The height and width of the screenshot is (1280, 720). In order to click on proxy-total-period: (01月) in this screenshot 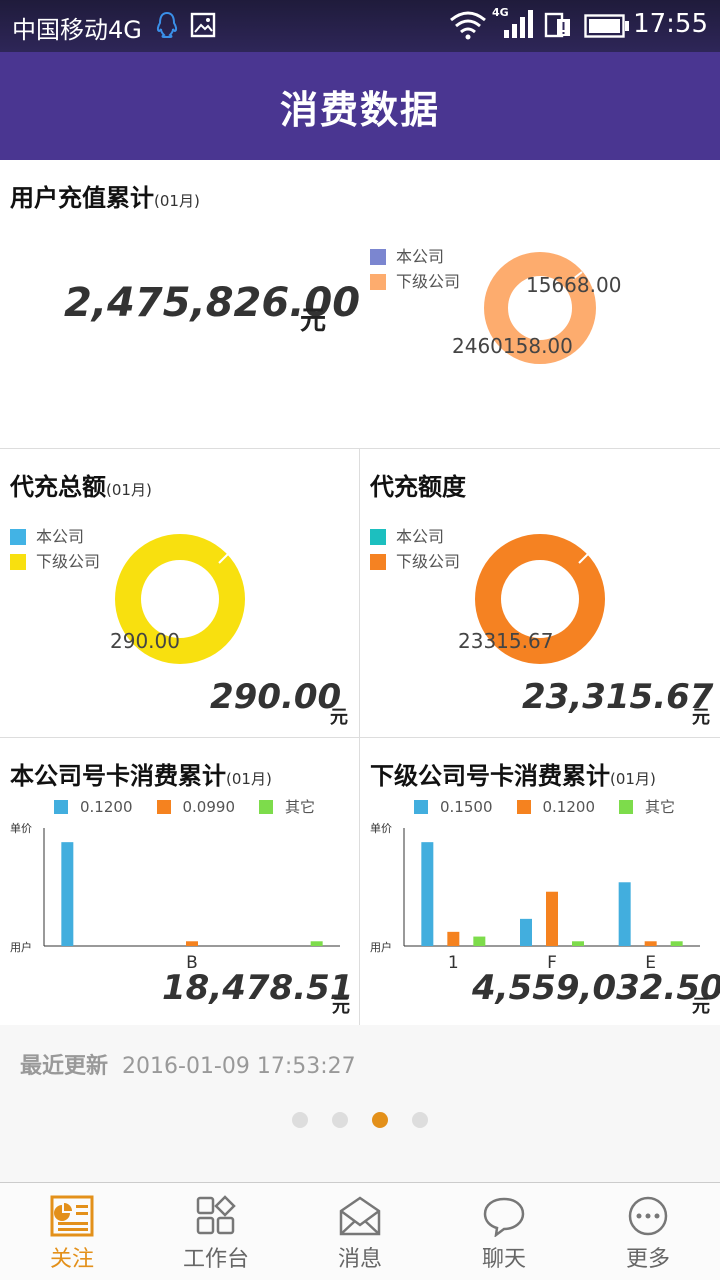, I will do `click(129, 490)`.